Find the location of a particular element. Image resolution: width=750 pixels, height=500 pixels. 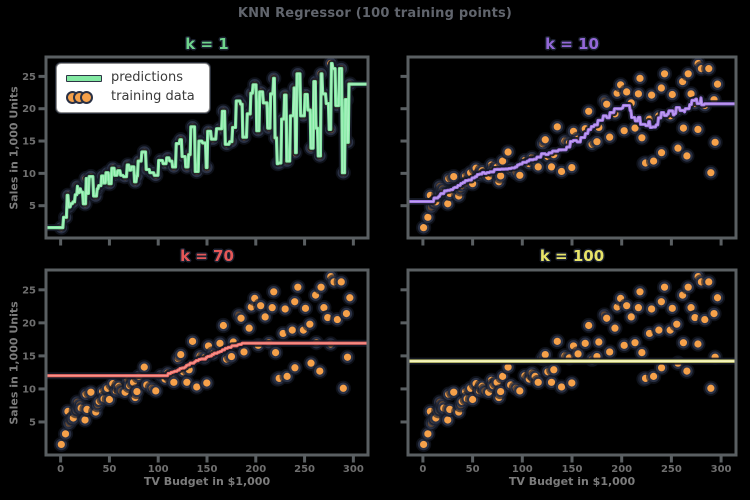

x-tick-label: 0 is located at coordinates (422, 469).